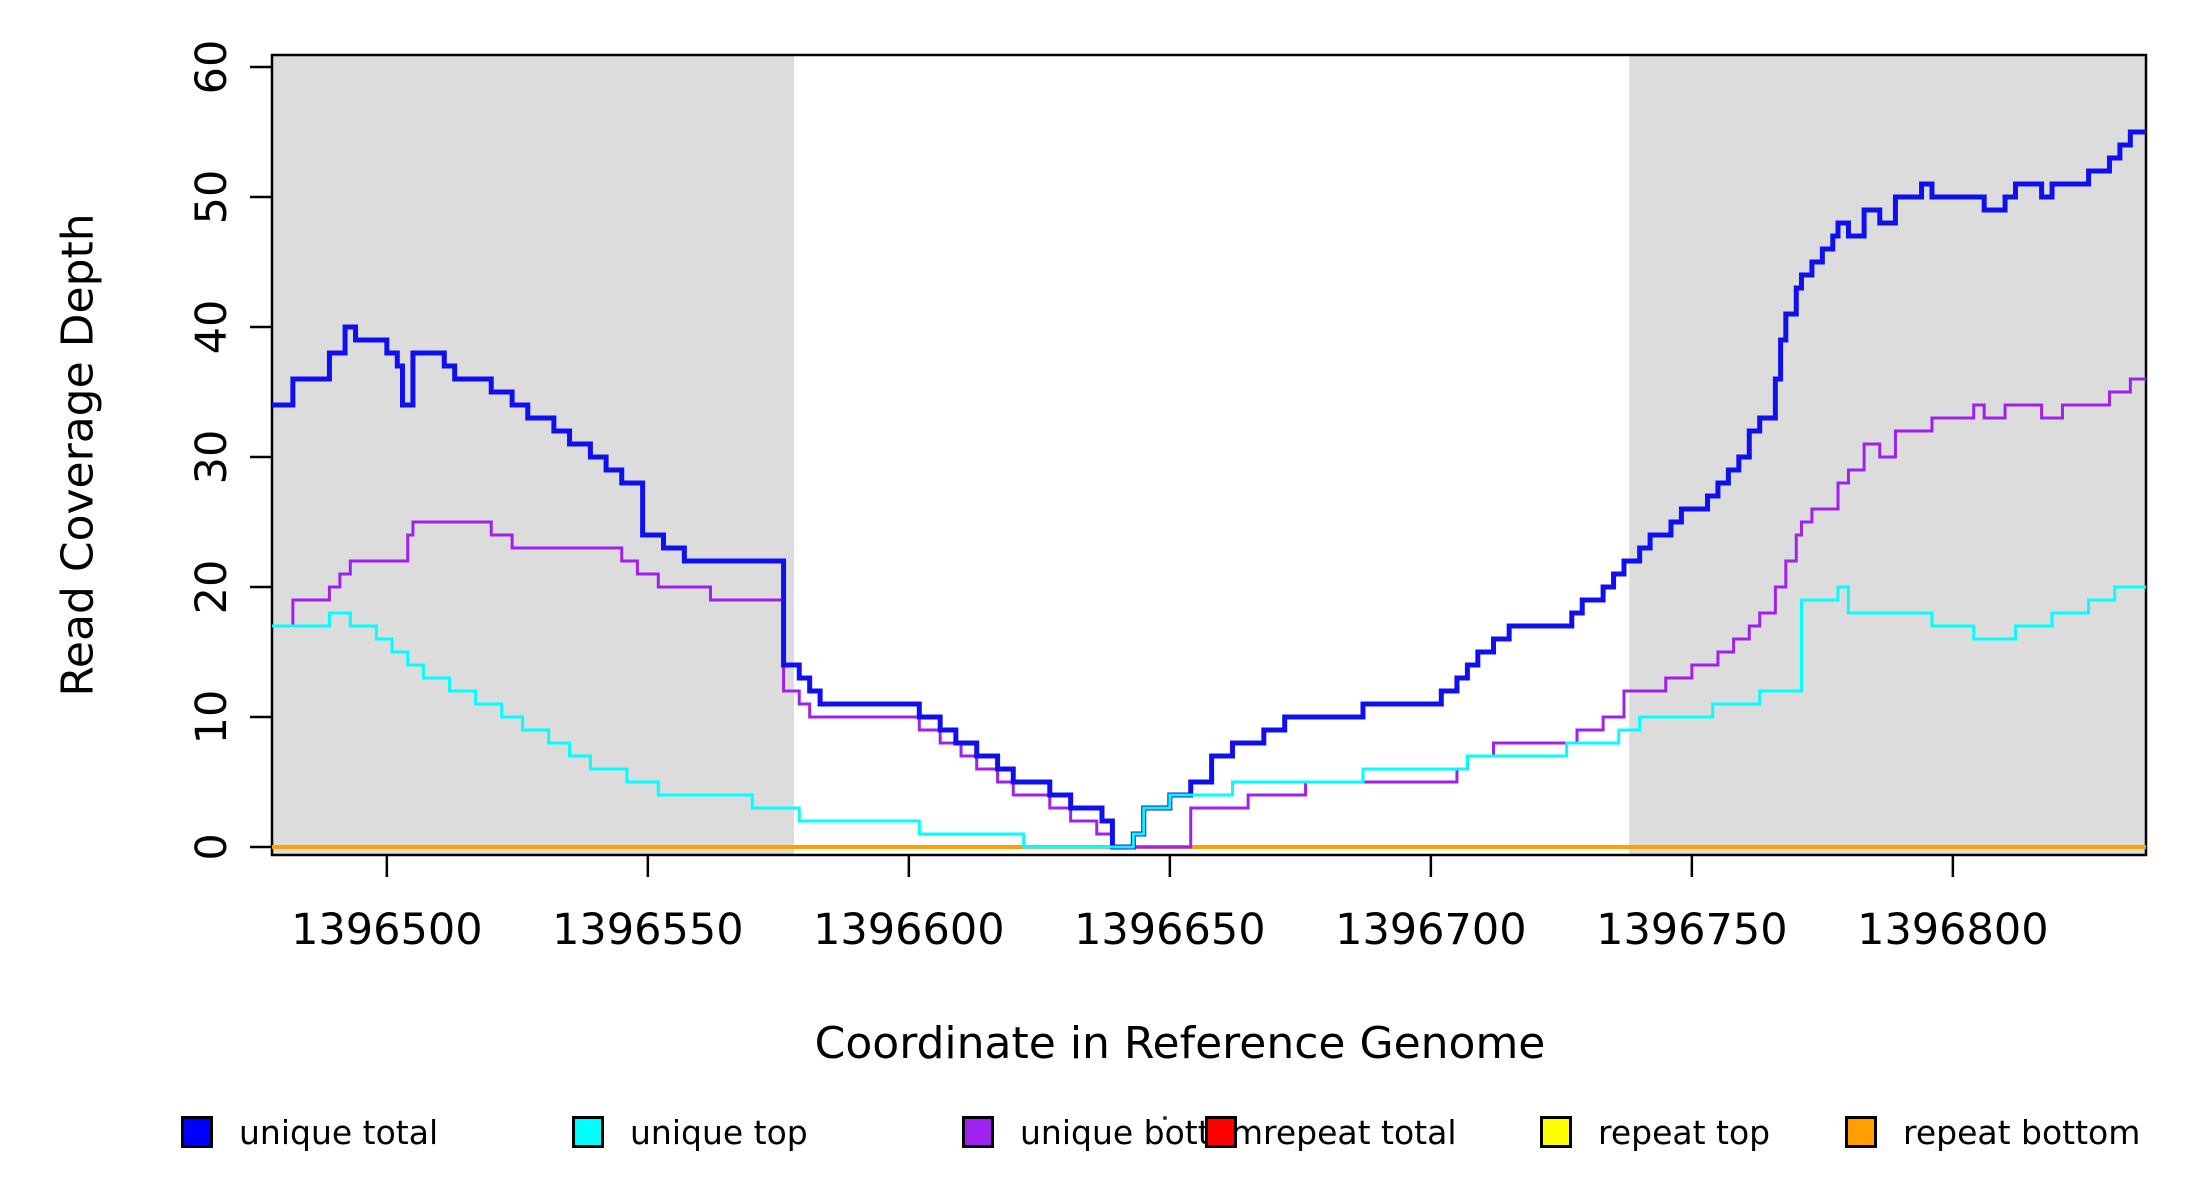 The width and height of the screenshot is (2200, 1200). What do you see at coordinates (78, 455) in the screenshot?
I see `y-axis-title: Read Coverage Depth` at bounding box center [78, 455].